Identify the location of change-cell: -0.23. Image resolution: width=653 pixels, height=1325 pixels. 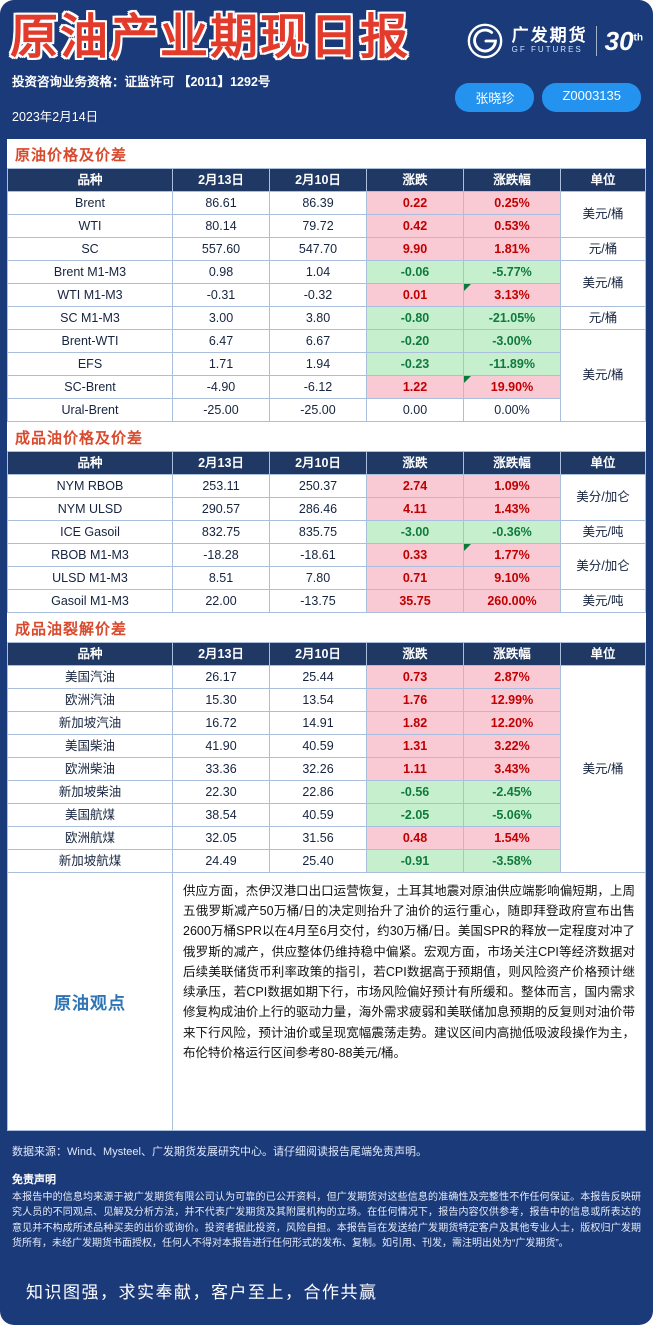
(415, 363).